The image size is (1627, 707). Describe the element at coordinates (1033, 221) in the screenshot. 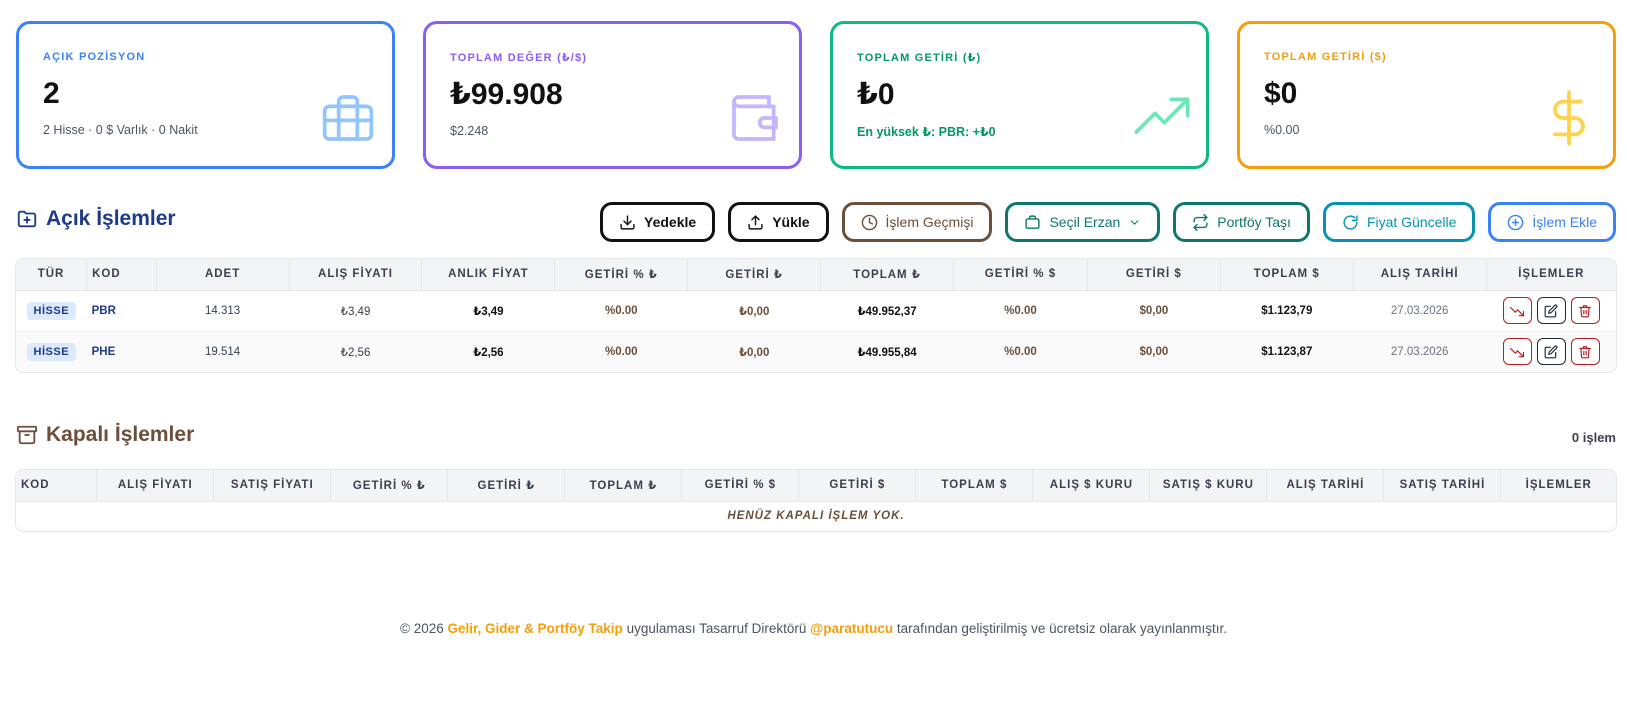

I see `bag-icon` at that location.